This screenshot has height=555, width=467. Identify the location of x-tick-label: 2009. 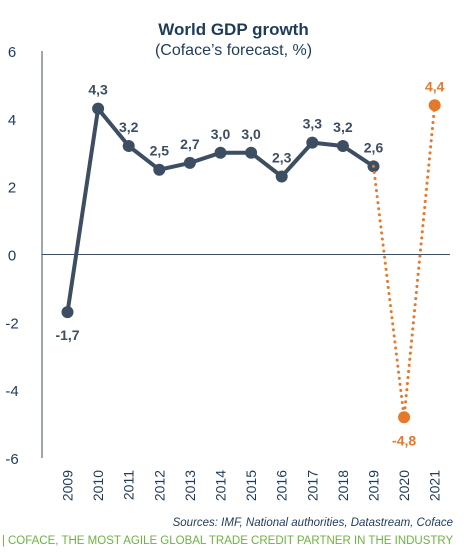
(68, 485).